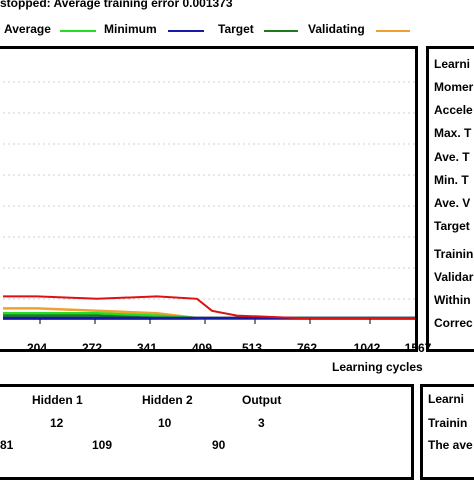  I want to click on legend-target-swatch, so click(281, 31).